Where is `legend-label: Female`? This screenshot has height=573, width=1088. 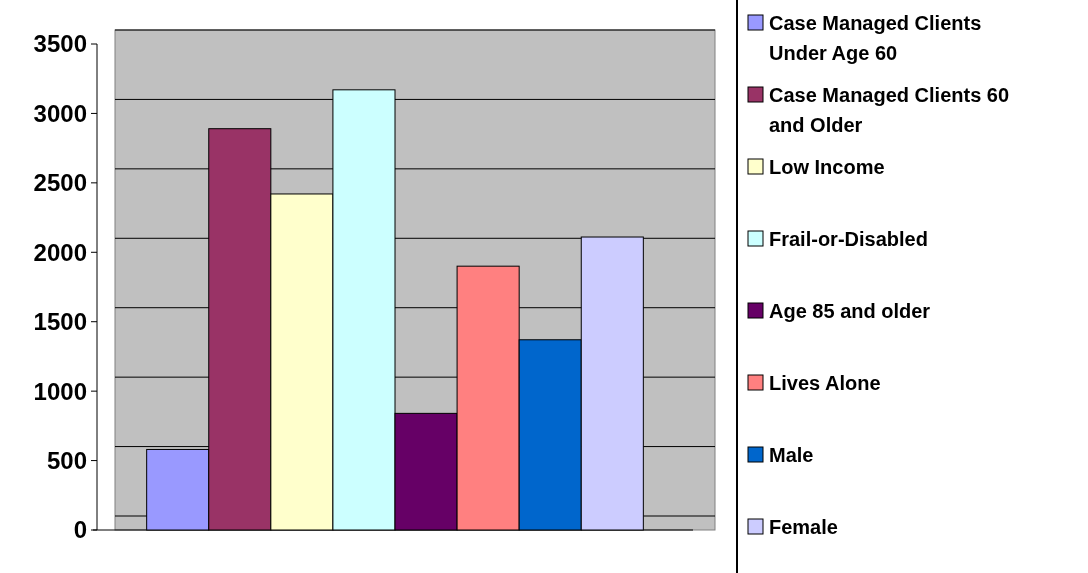
legend-label: Female is located at coordinates (803, 527).